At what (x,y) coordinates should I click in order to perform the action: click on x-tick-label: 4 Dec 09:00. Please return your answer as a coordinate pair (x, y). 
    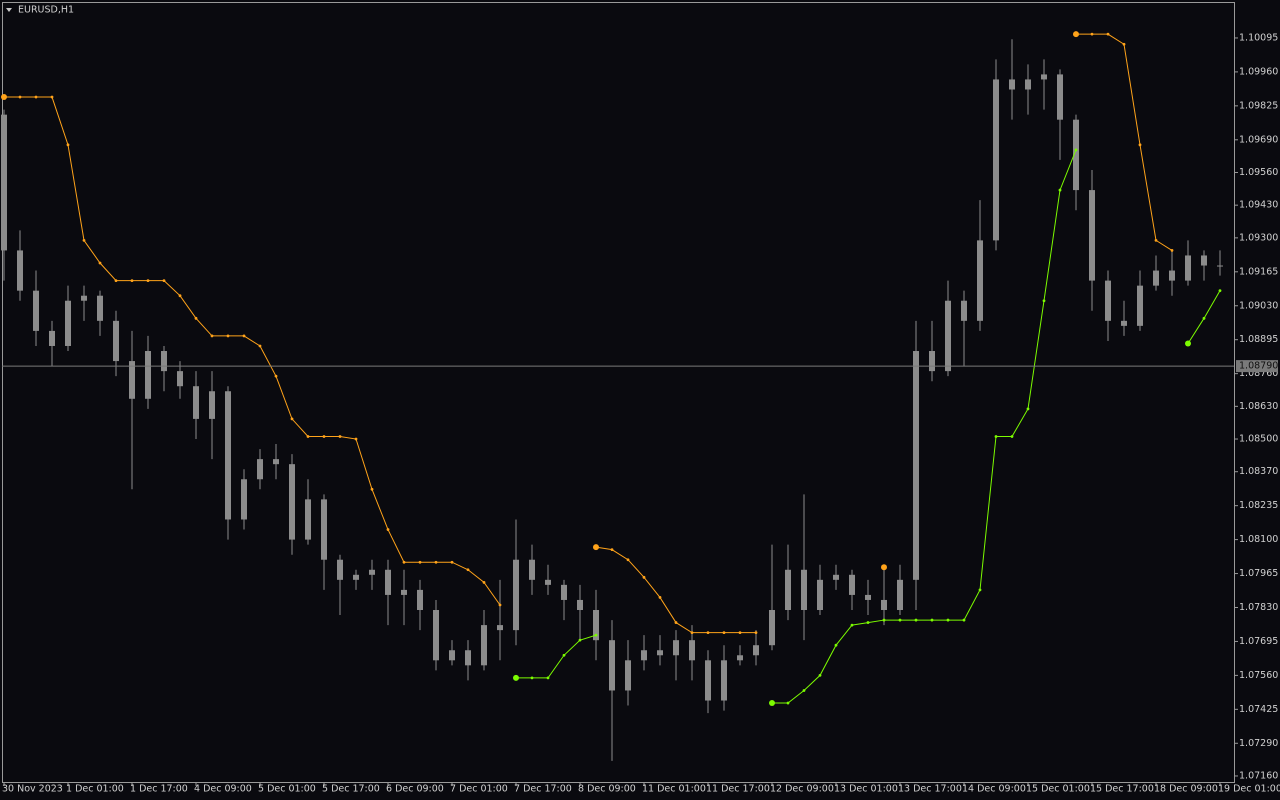
    Looking at the image, I should click on (223, 789).